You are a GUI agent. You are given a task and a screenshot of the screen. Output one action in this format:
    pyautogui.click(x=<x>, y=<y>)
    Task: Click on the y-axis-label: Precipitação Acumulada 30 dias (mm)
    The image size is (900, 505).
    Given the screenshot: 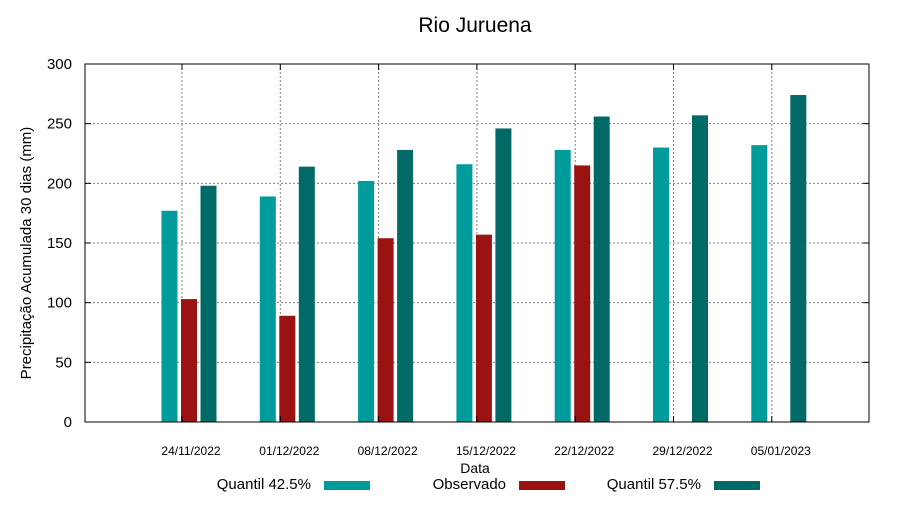 What is the action you would take?
    pyautogui.click(x=26, y=253)
    